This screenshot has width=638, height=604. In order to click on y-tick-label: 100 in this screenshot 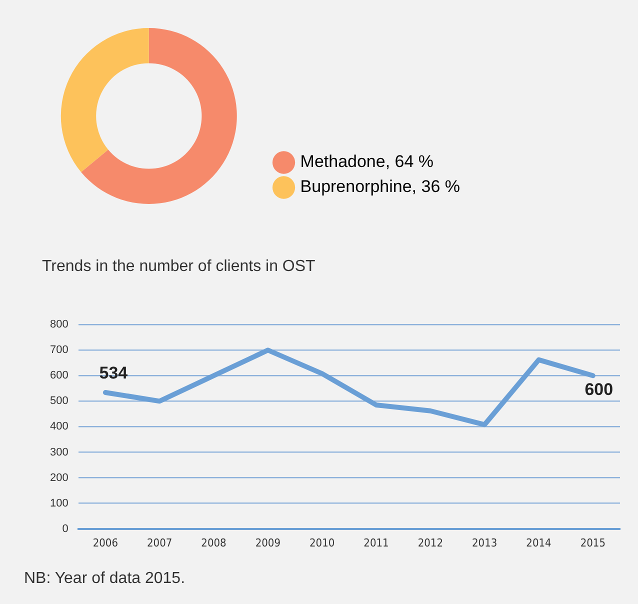, I will do `click(59, 503)`.